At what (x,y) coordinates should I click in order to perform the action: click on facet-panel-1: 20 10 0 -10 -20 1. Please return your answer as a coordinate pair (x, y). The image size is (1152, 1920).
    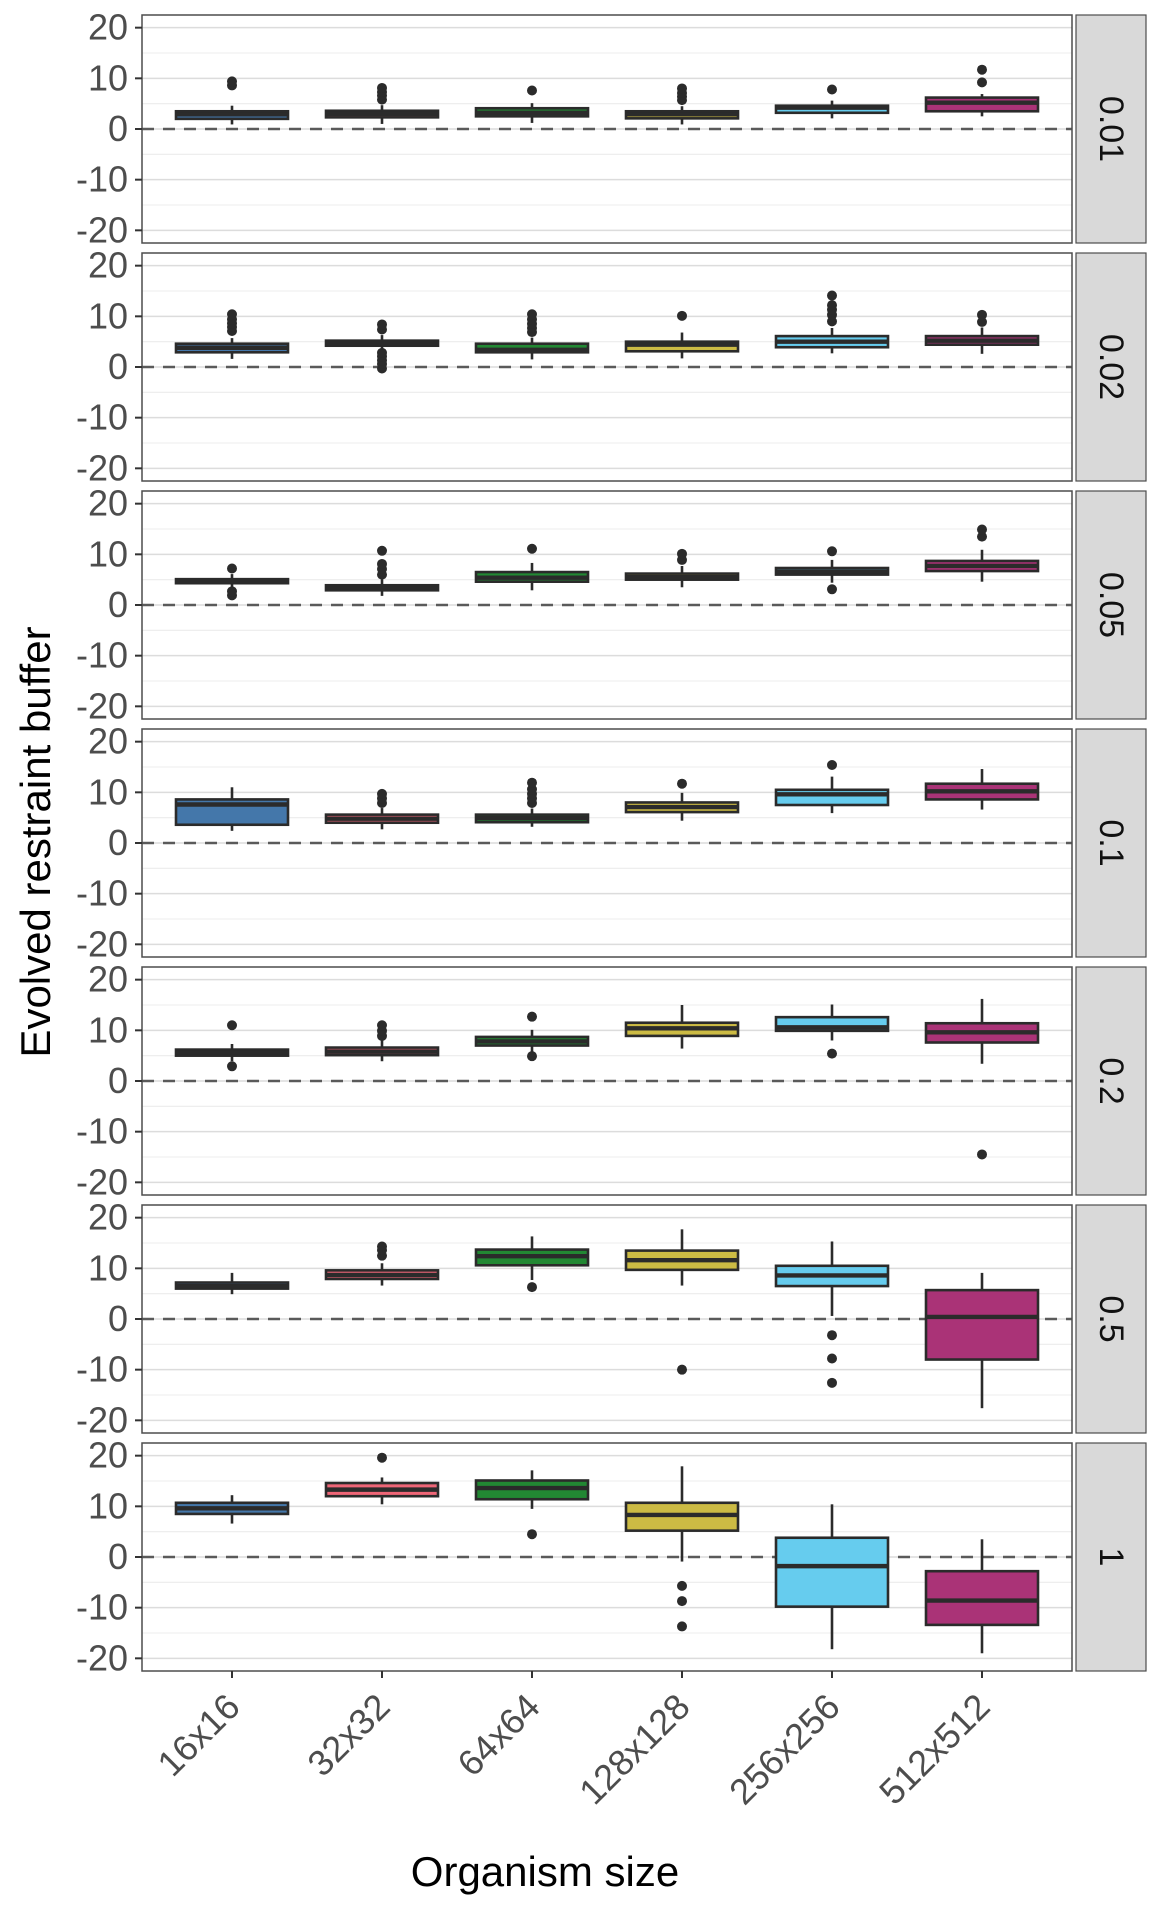
    Looking at the image, I should click on (611, 1556).